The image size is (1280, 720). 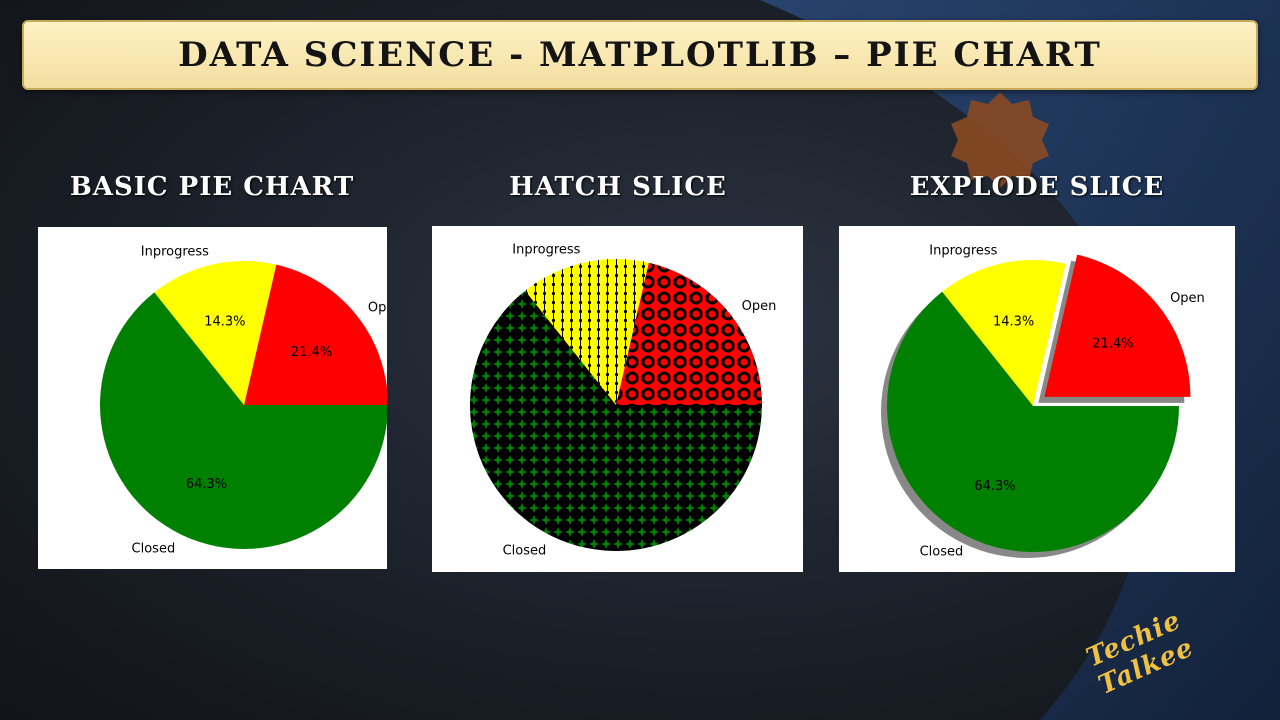 What do you see at coordinates (1000, 140) in the screenshot?
I see `ornament-gear-icon` at bounding box center [1000, 140].